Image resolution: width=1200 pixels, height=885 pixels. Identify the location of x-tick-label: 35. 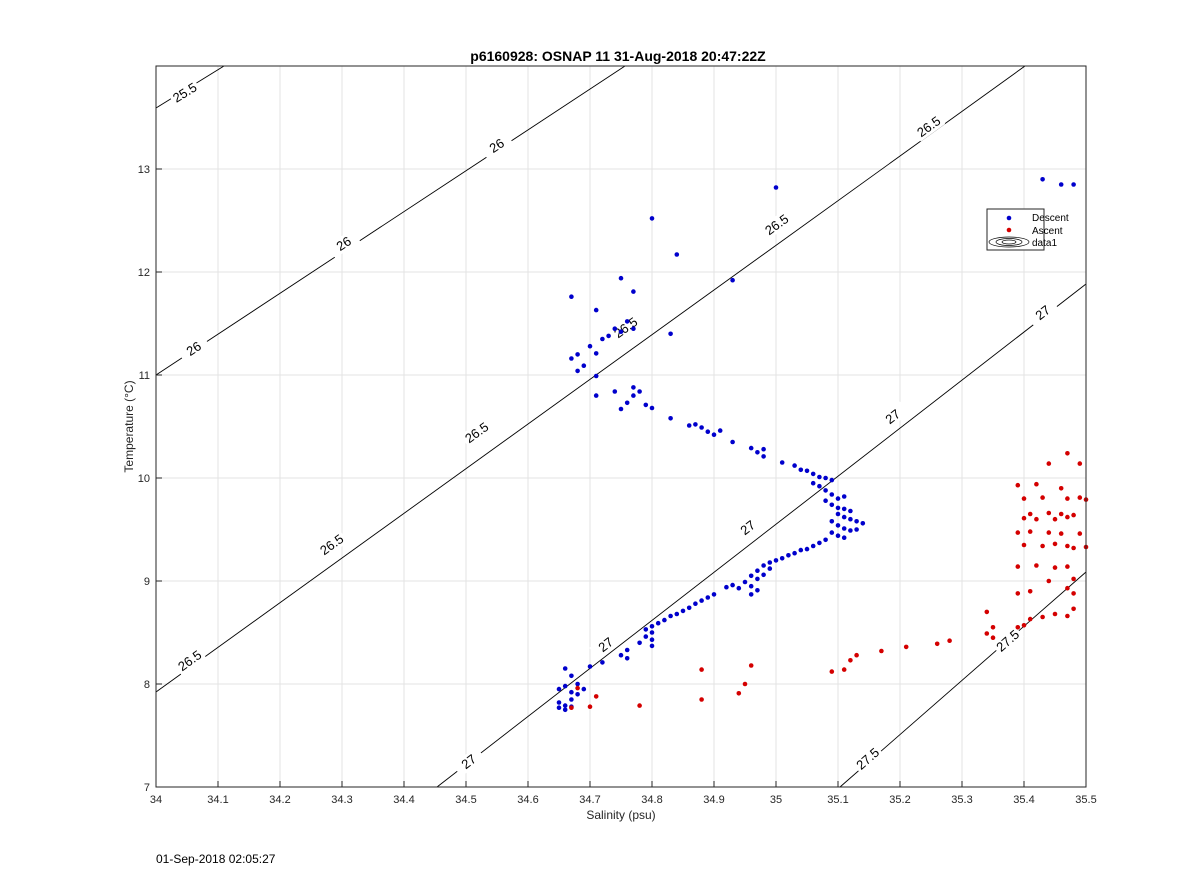
(776, 800).